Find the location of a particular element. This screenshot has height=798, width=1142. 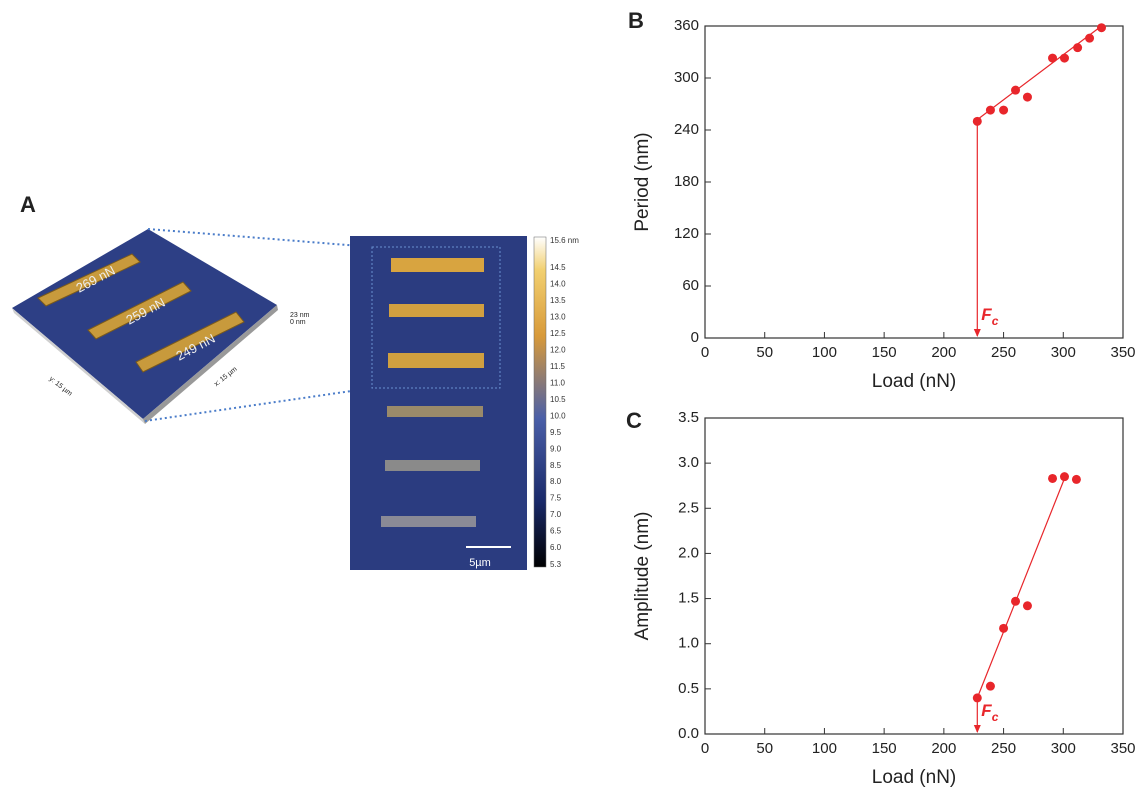

colorbar-label: 11.5 is located at coordinates (558, 366).